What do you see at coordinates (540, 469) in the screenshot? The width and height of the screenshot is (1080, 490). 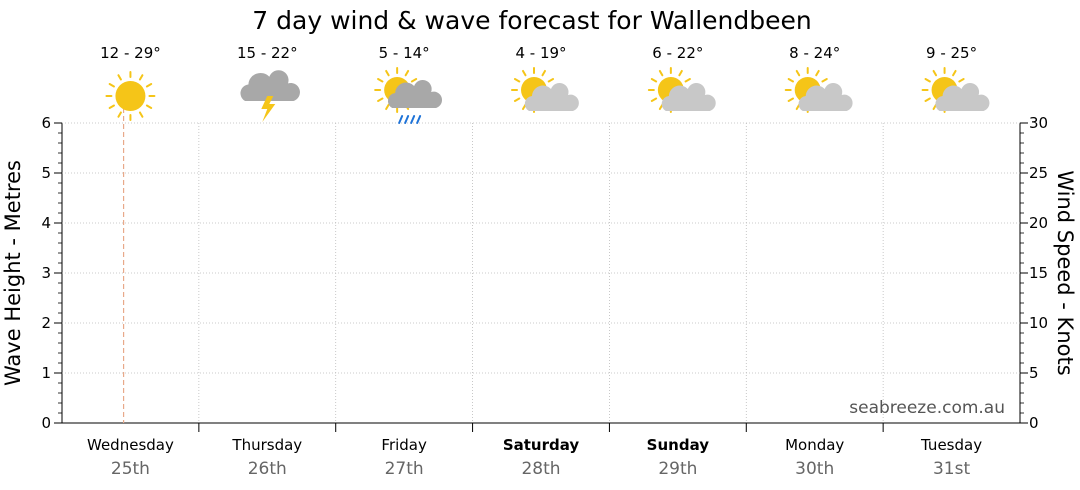 I see `date-label: 28th` at bounding box center [540, 469].